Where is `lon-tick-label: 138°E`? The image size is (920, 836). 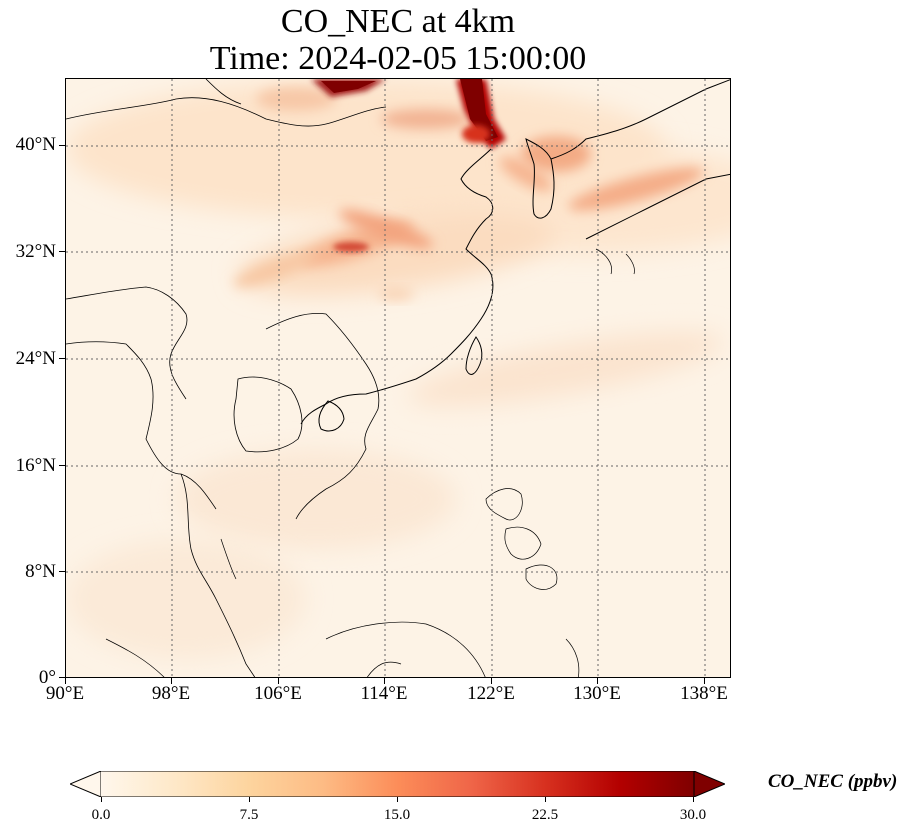
lon-tick-label: 138°E is located at coordinates (704, 693).